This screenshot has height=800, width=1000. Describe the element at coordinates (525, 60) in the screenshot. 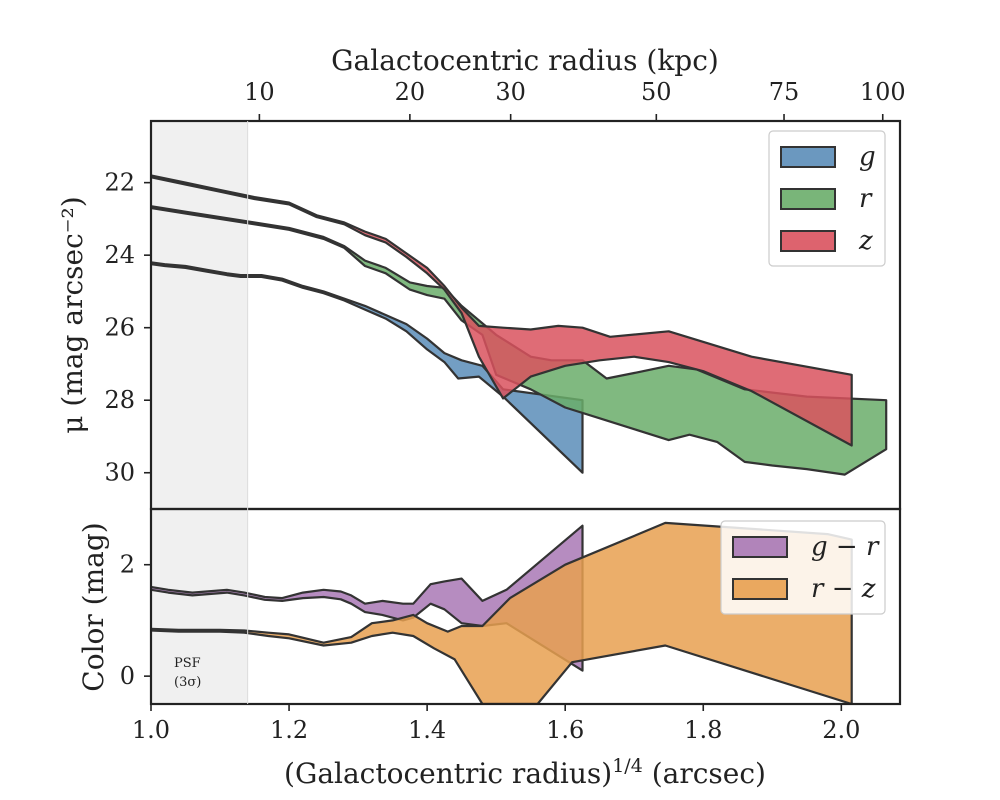

I see `top-axis-title: Galactocentric radius (kpc)` at that location.